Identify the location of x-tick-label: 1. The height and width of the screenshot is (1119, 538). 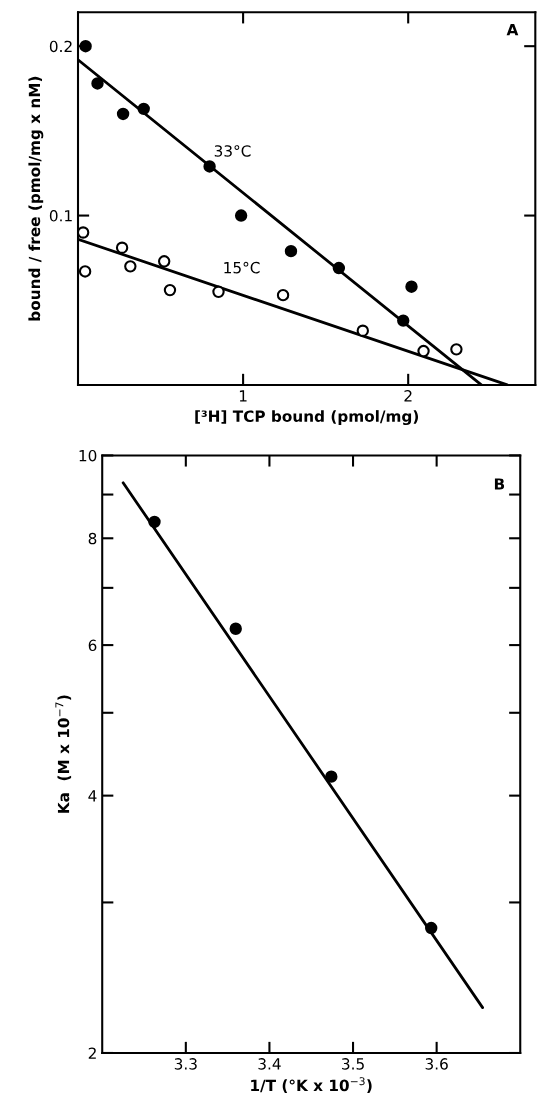
(243, 396).